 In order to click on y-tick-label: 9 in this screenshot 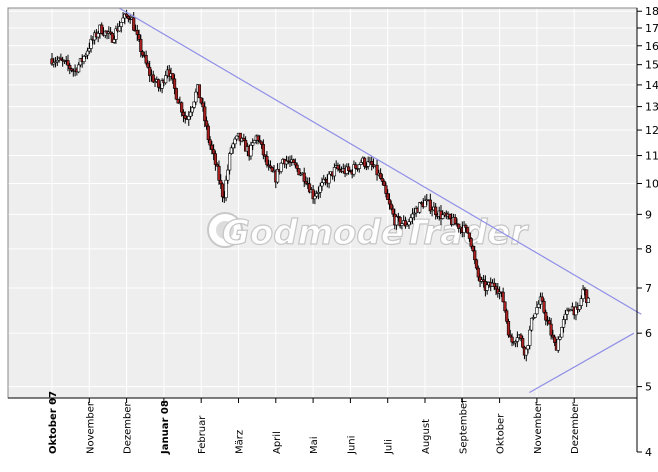, I will do `click(648, 214)`.